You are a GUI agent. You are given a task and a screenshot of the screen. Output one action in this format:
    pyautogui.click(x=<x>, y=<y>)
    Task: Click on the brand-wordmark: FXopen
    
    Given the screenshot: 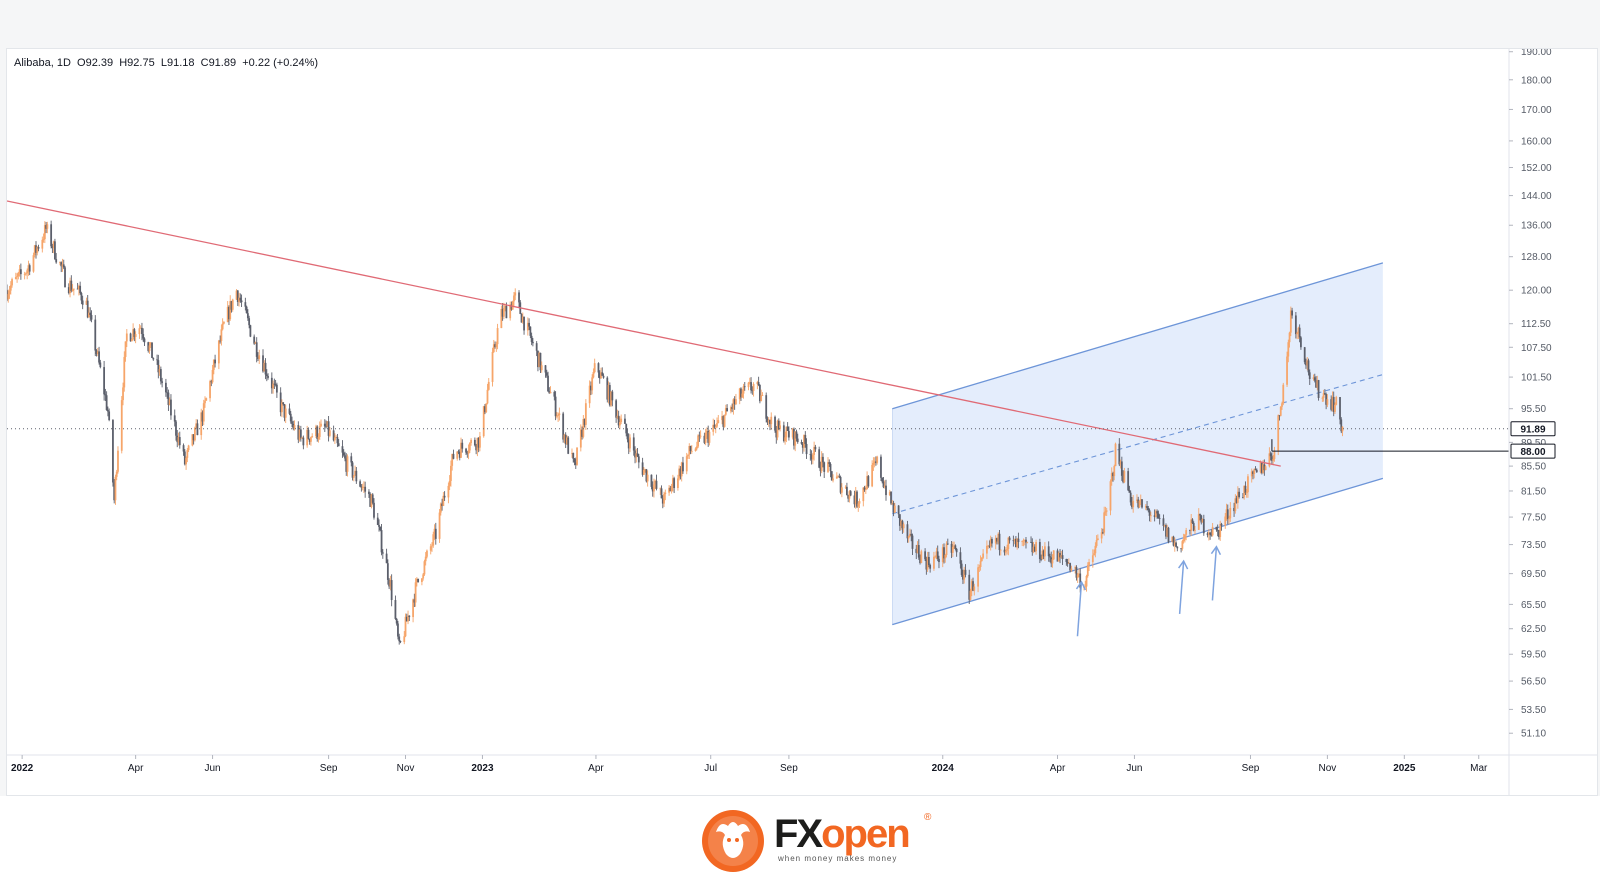 What is the action you would take?
    pyautogui.click(x=842, y=834)
    